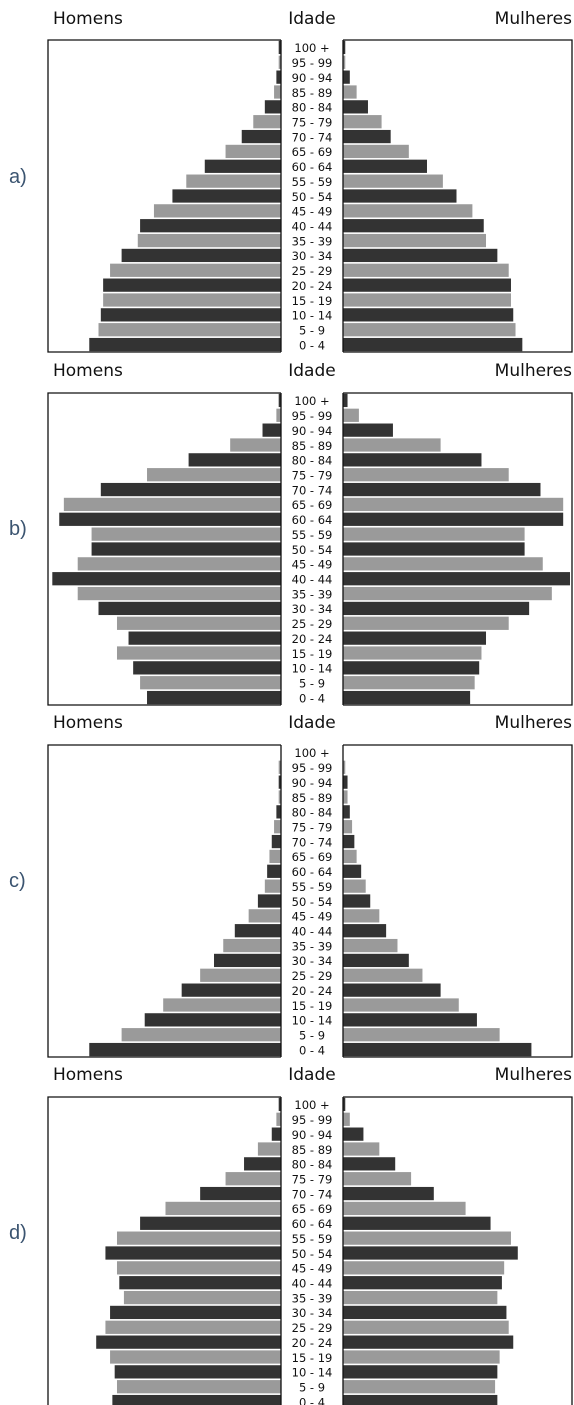 This screenshot has height=1405, width=574. Describe the element at coordinates (17, 881) in the screenshot. I see `panel-label: c)` at that location.